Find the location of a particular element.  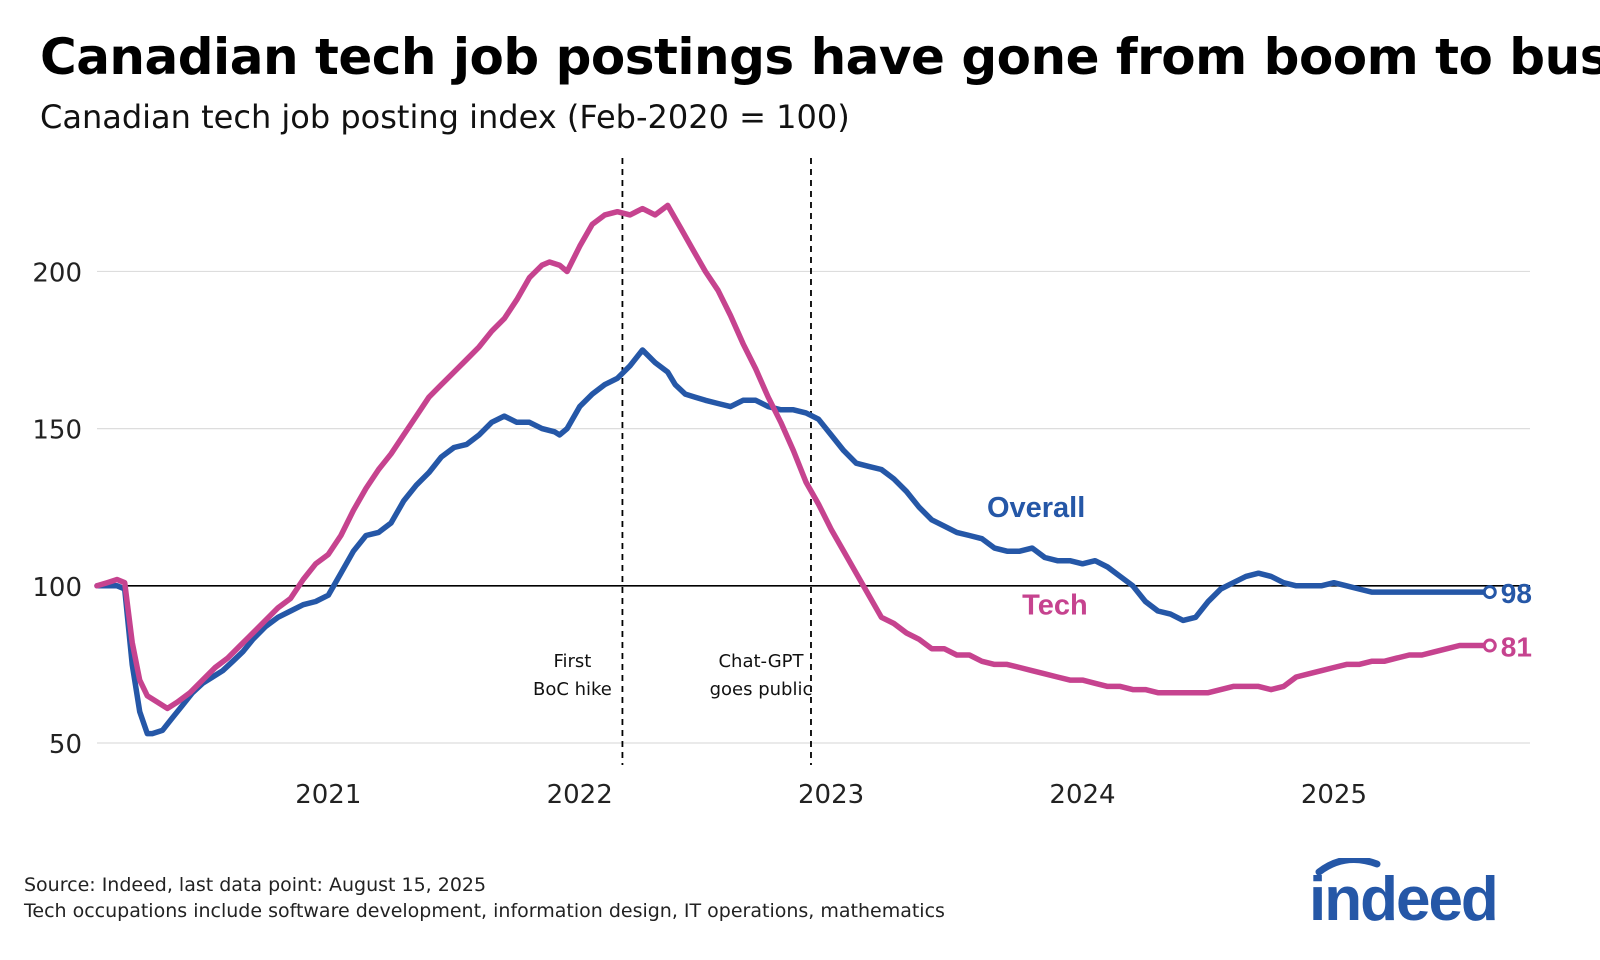

end-marker-tech is located at coordinates (1489, 645).